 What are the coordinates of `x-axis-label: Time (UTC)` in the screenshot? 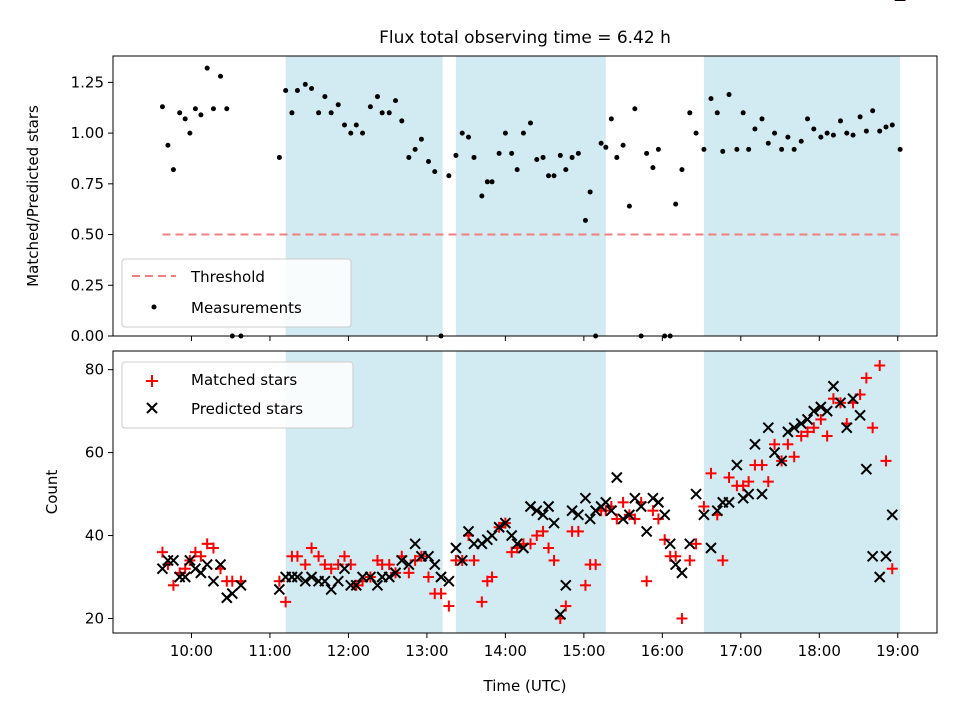 It's located at (525, 686).